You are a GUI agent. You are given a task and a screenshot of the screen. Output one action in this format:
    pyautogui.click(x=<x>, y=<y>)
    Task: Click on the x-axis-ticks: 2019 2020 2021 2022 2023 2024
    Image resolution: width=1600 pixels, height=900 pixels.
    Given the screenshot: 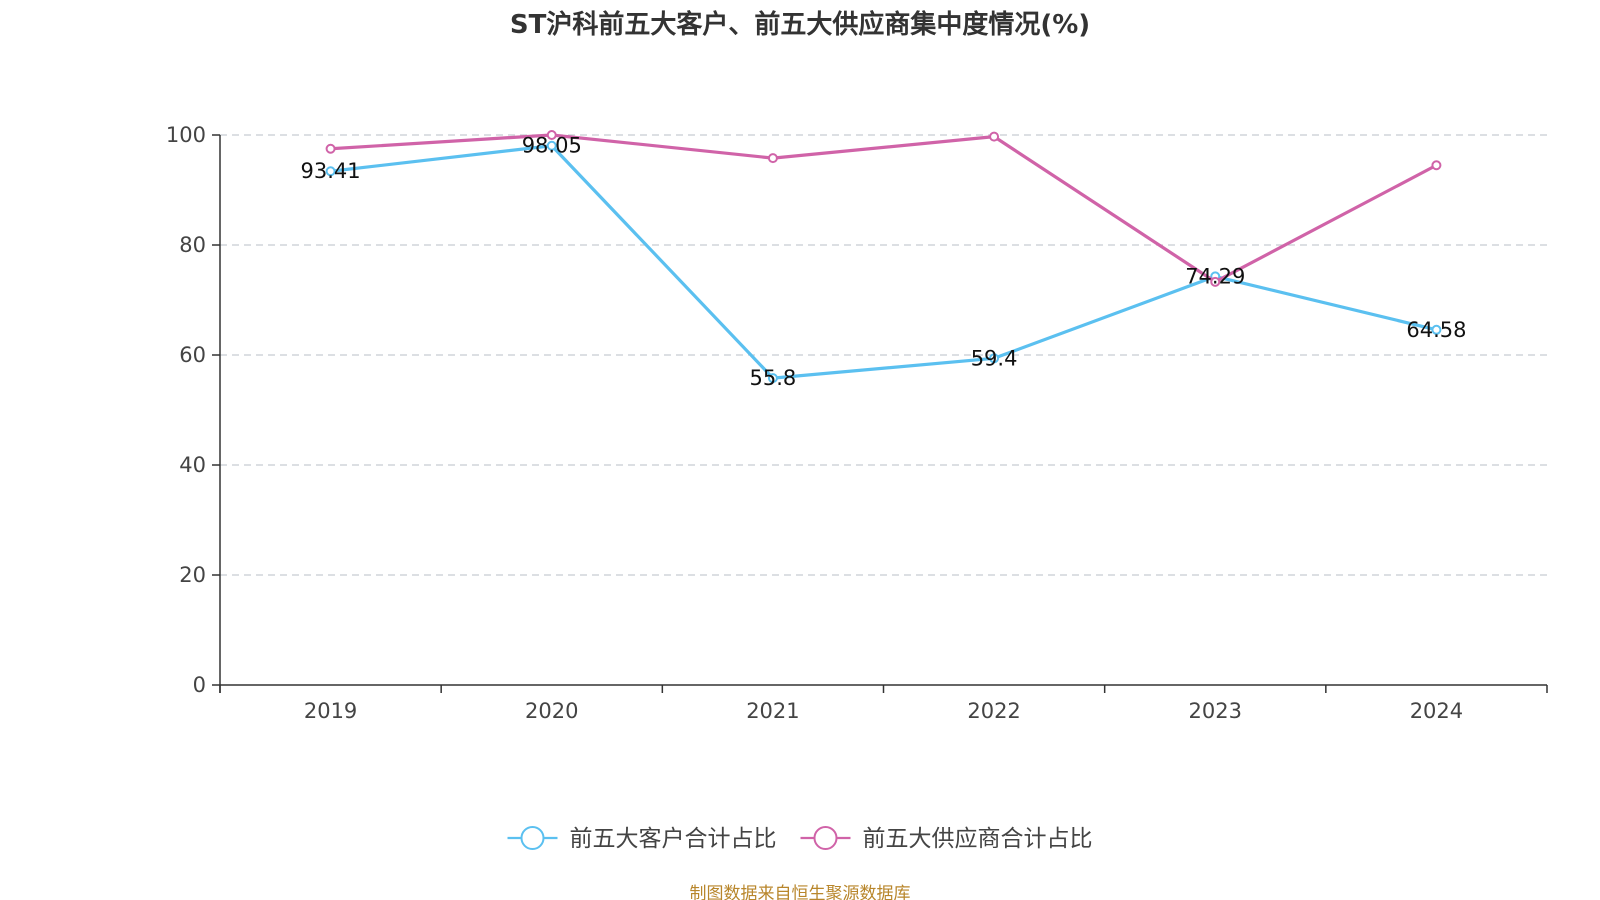 What is the action you would take?
    pyautogui.click(x=883, y=711)
    